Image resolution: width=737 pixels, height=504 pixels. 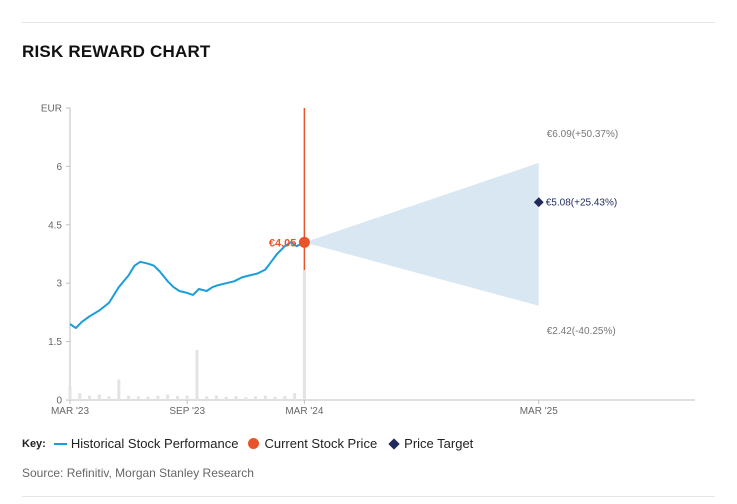 What do you see at coordinates (304, 242) in the screenshot?
I see `current-price-marker` at bounding box center [304, 242].